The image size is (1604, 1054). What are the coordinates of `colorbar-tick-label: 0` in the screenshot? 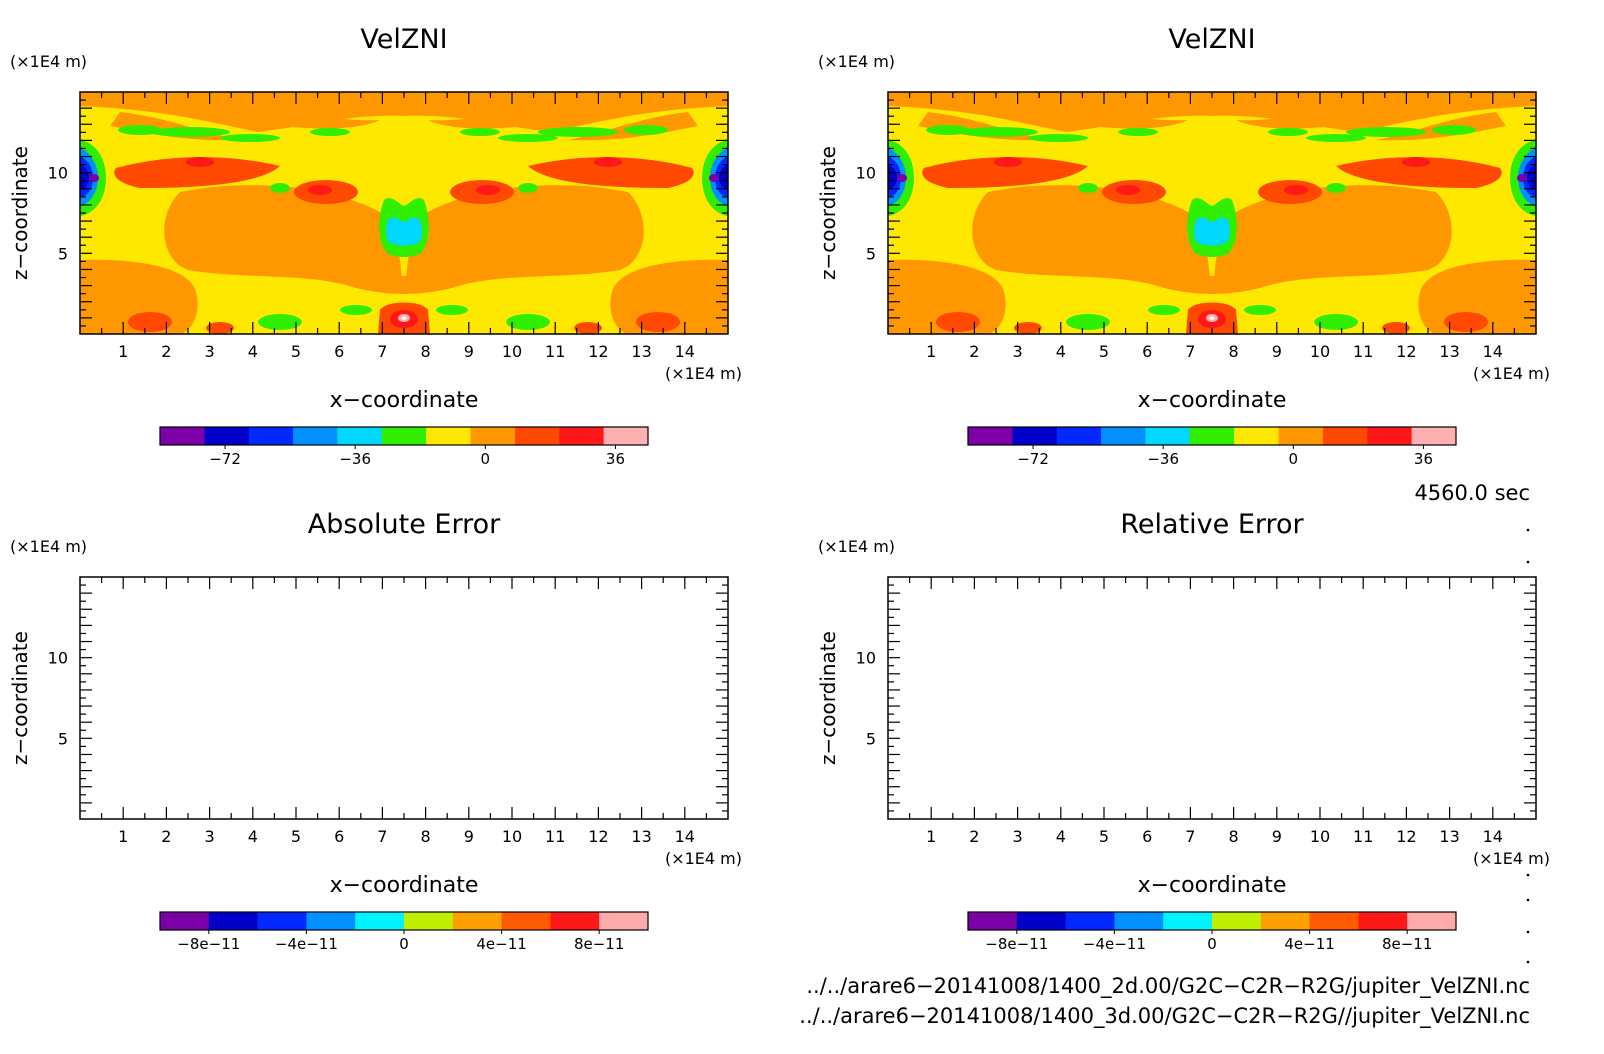 It's located at (1294, 459).